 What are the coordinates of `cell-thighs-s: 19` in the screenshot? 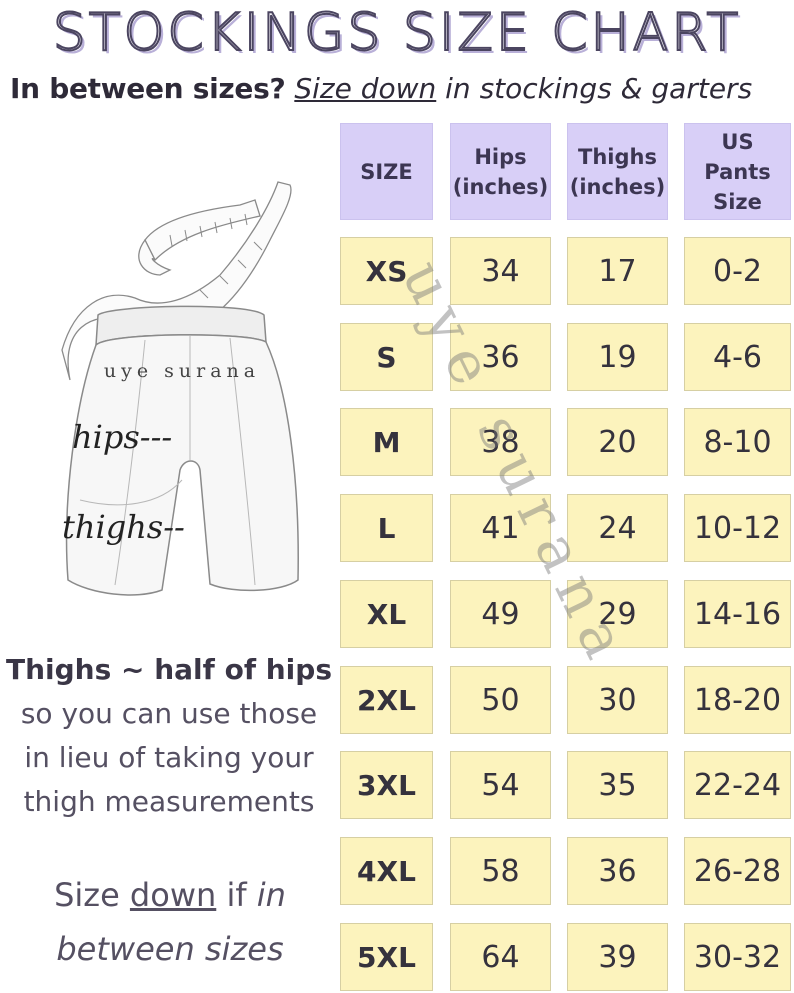 It's located at (617, 357).